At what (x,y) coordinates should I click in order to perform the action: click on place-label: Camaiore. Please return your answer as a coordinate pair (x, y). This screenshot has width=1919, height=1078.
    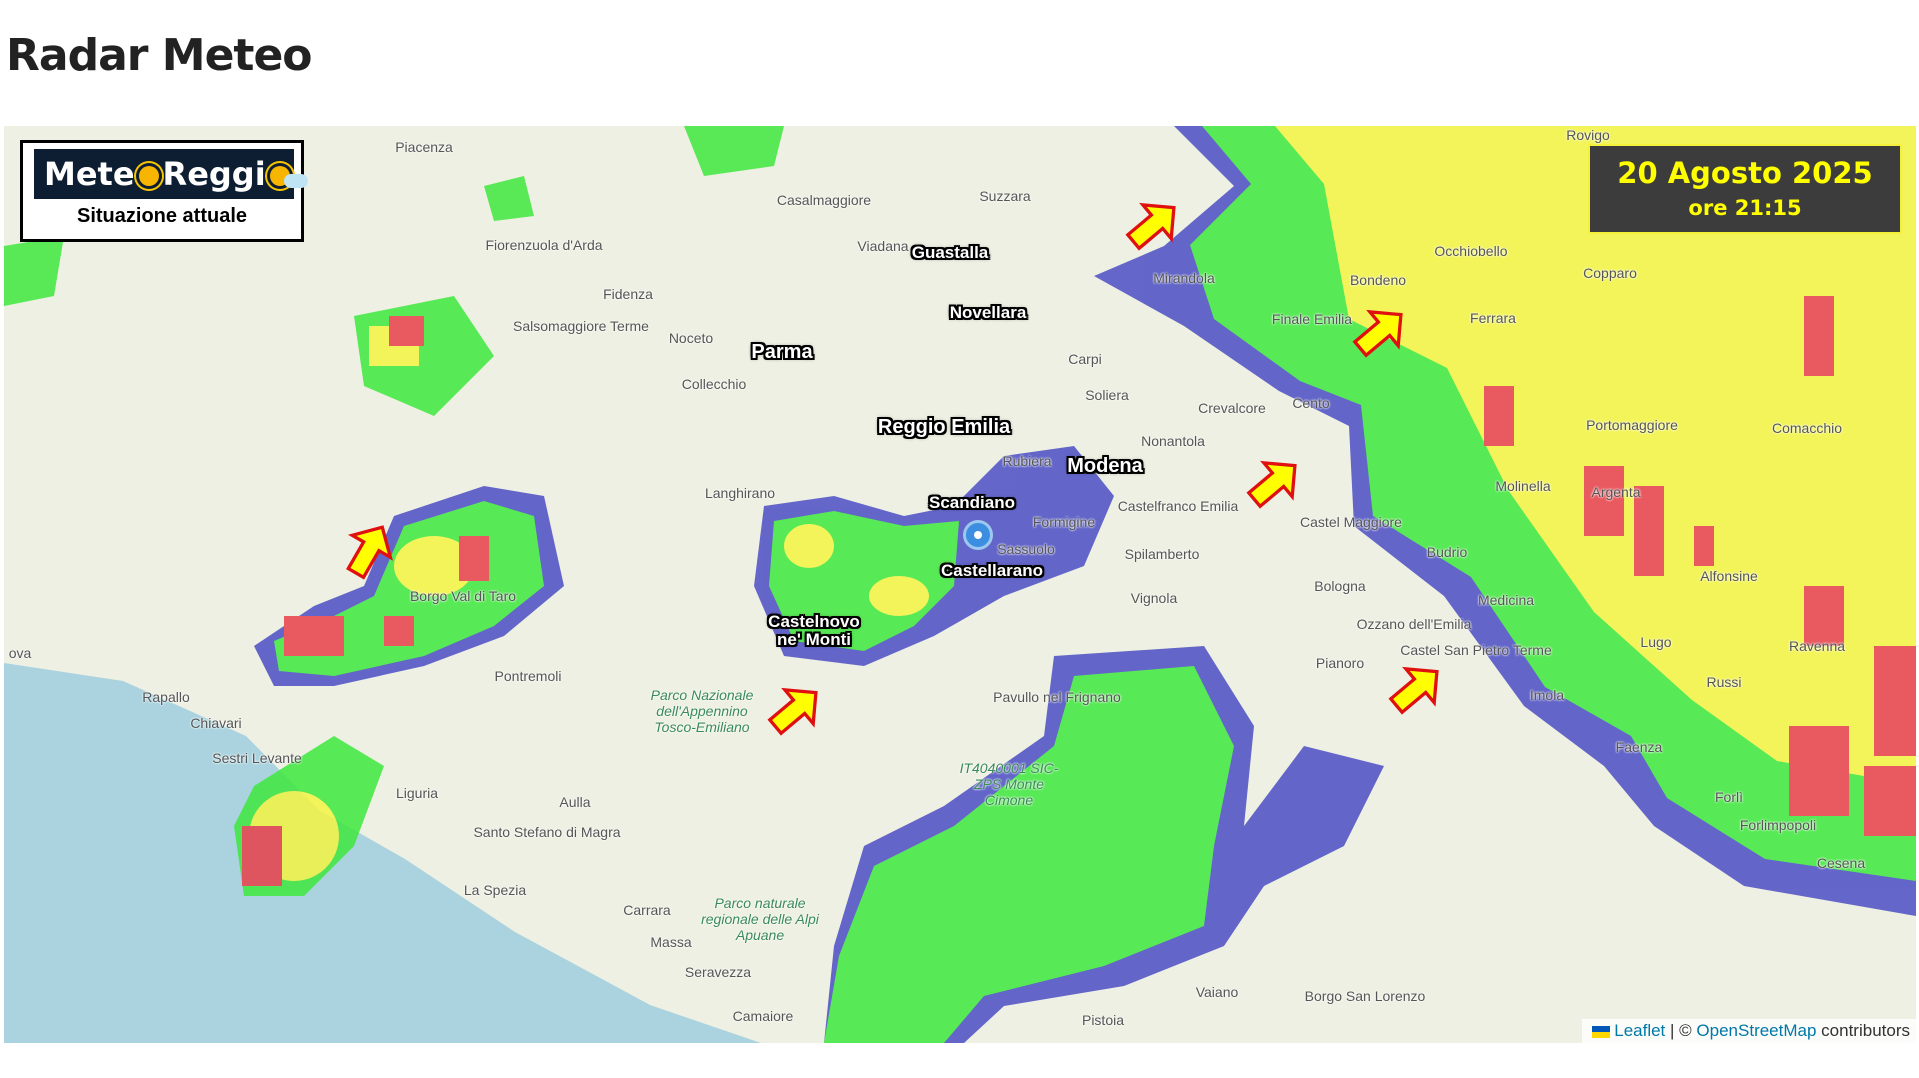
    Looking at the image, I should click on (763, 1016).